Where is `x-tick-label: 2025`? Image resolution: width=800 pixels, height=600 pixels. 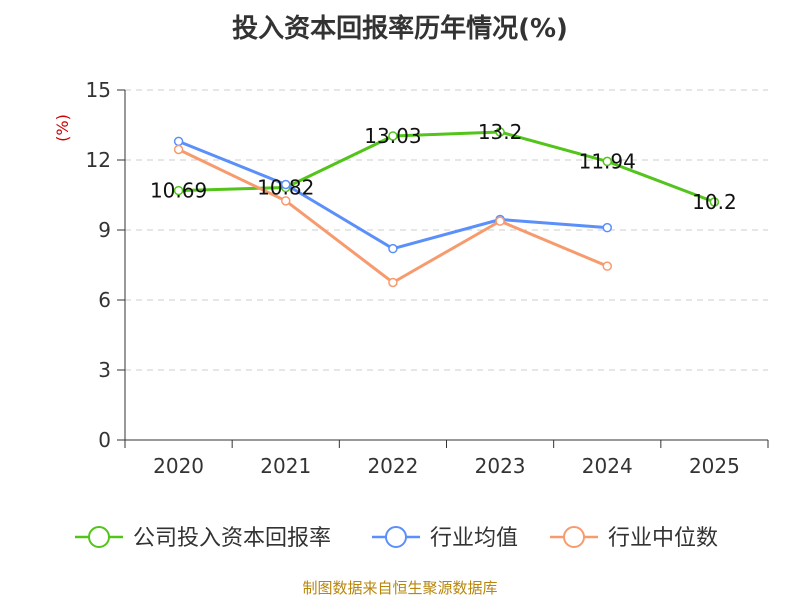 x-tick-label: 2025 is located at coordinates (714, 466).